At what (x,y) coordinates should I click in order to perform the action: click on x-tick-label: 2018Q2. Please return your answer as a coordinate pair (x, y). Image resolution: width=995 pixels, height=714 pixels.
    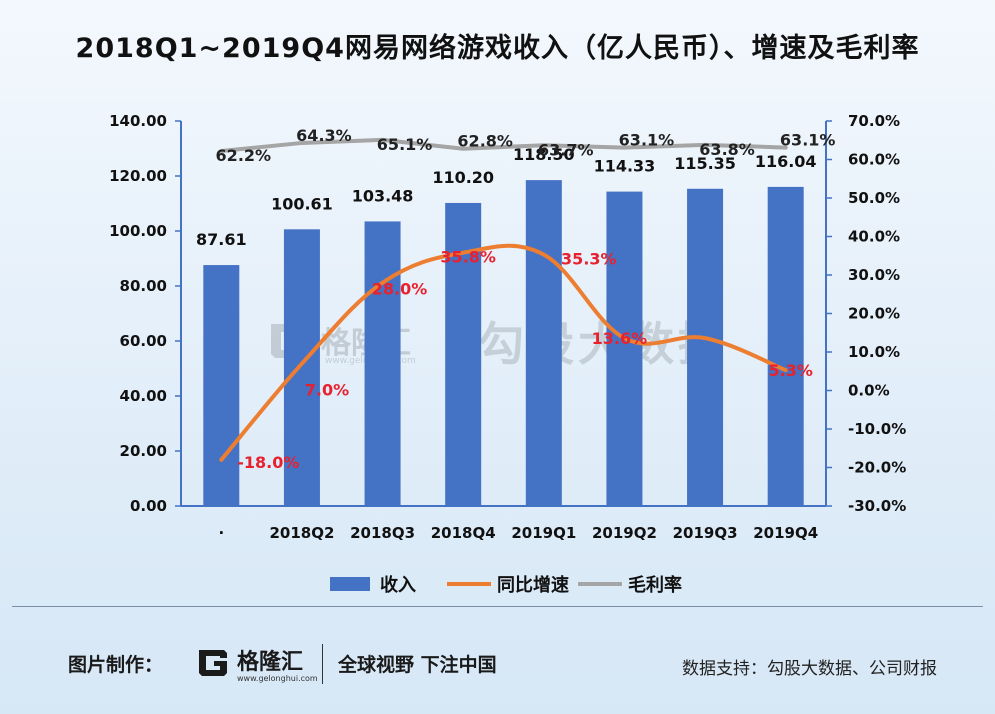
    Looking at the image, I should click on (301, 533).